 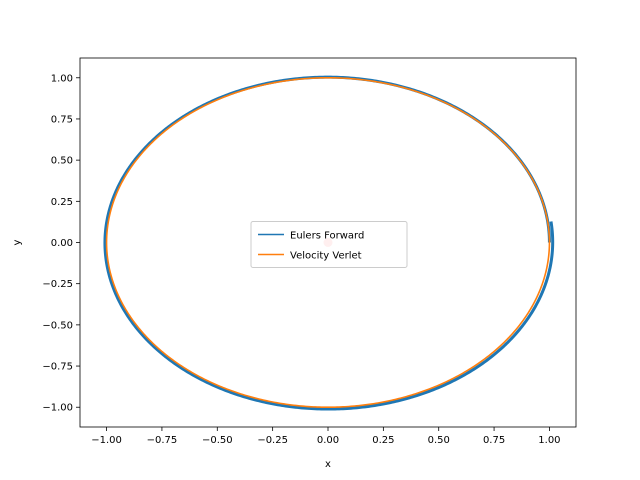 What do you see at coordinates (57, 367) in the screenshot?
I see `y-tick-label: −0.75` at bounding box center [57, 367].